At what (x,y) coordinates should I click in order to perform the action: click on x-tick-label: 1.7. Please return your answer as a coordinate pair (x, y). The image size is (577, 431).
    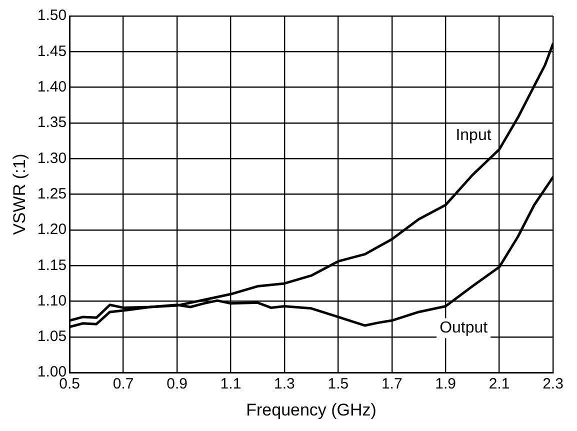
    Looking at the image, I should click on (391, 384).